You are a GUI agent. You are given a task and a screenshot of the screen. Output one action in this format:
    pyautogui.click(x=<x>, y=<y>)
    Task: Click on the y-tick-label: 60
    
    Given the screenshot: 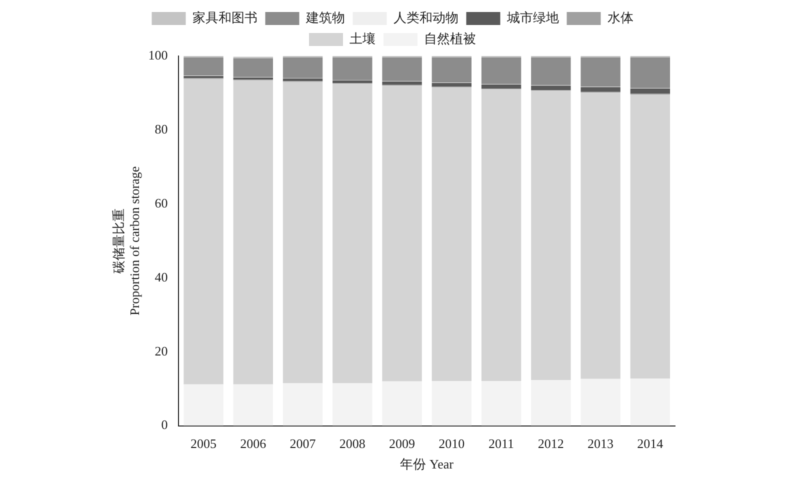 What is the action you would take?
    pyautogui.click(x=161, y=202)
    